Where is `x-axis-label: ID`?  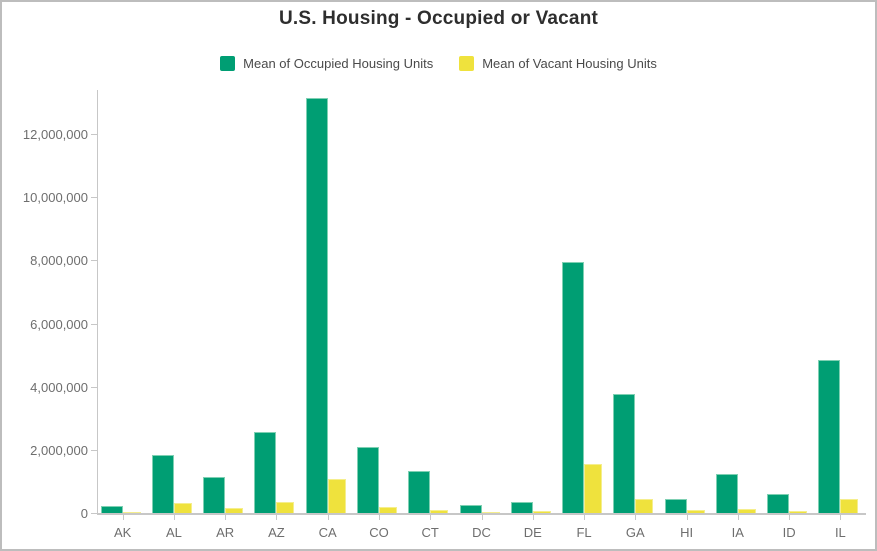
x-axis-label: ID is located at coordinates (789, 532).